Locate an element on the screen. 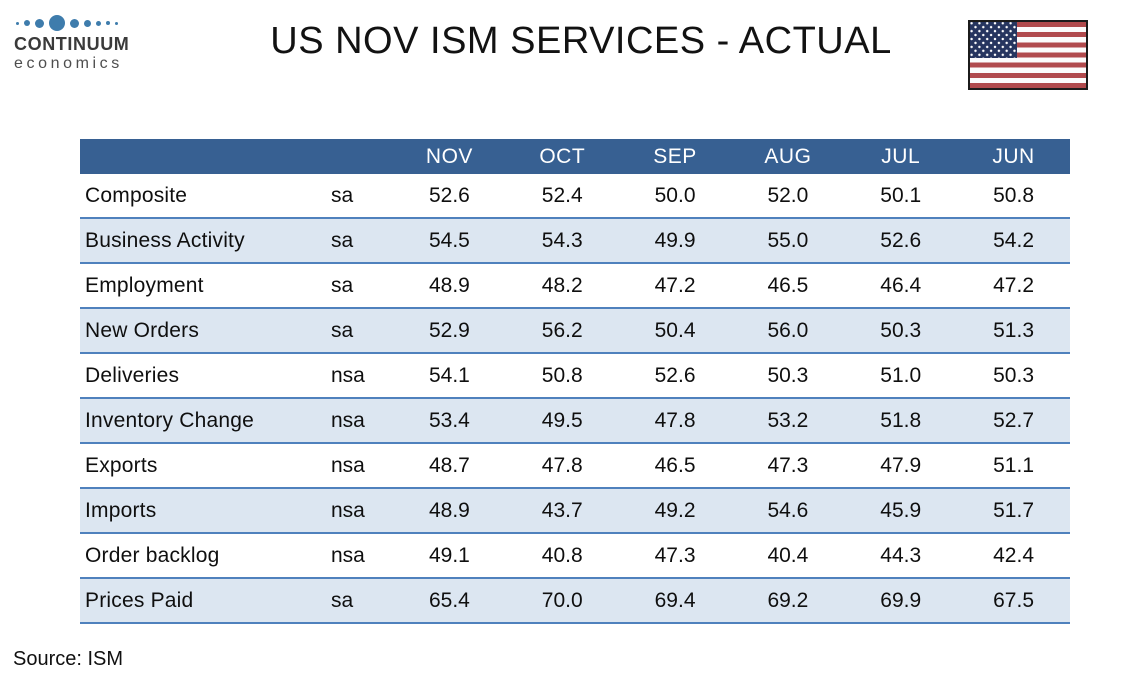  value-cell: 47.2 is located at coordinates (1013, 285).